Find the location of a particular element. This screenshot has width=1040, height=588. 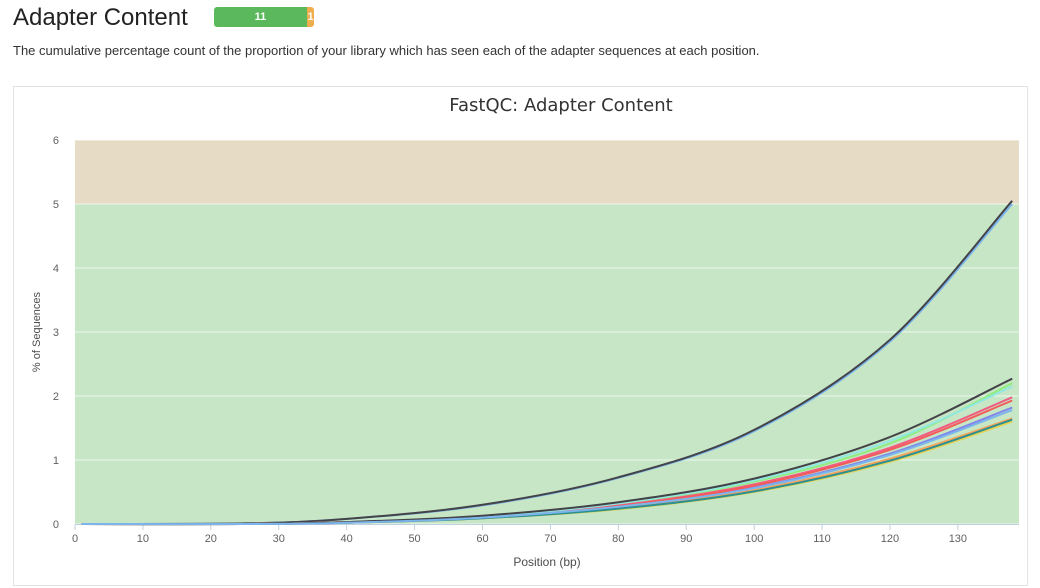

y-tick-label: 5 is located at coordinates (56, 205).